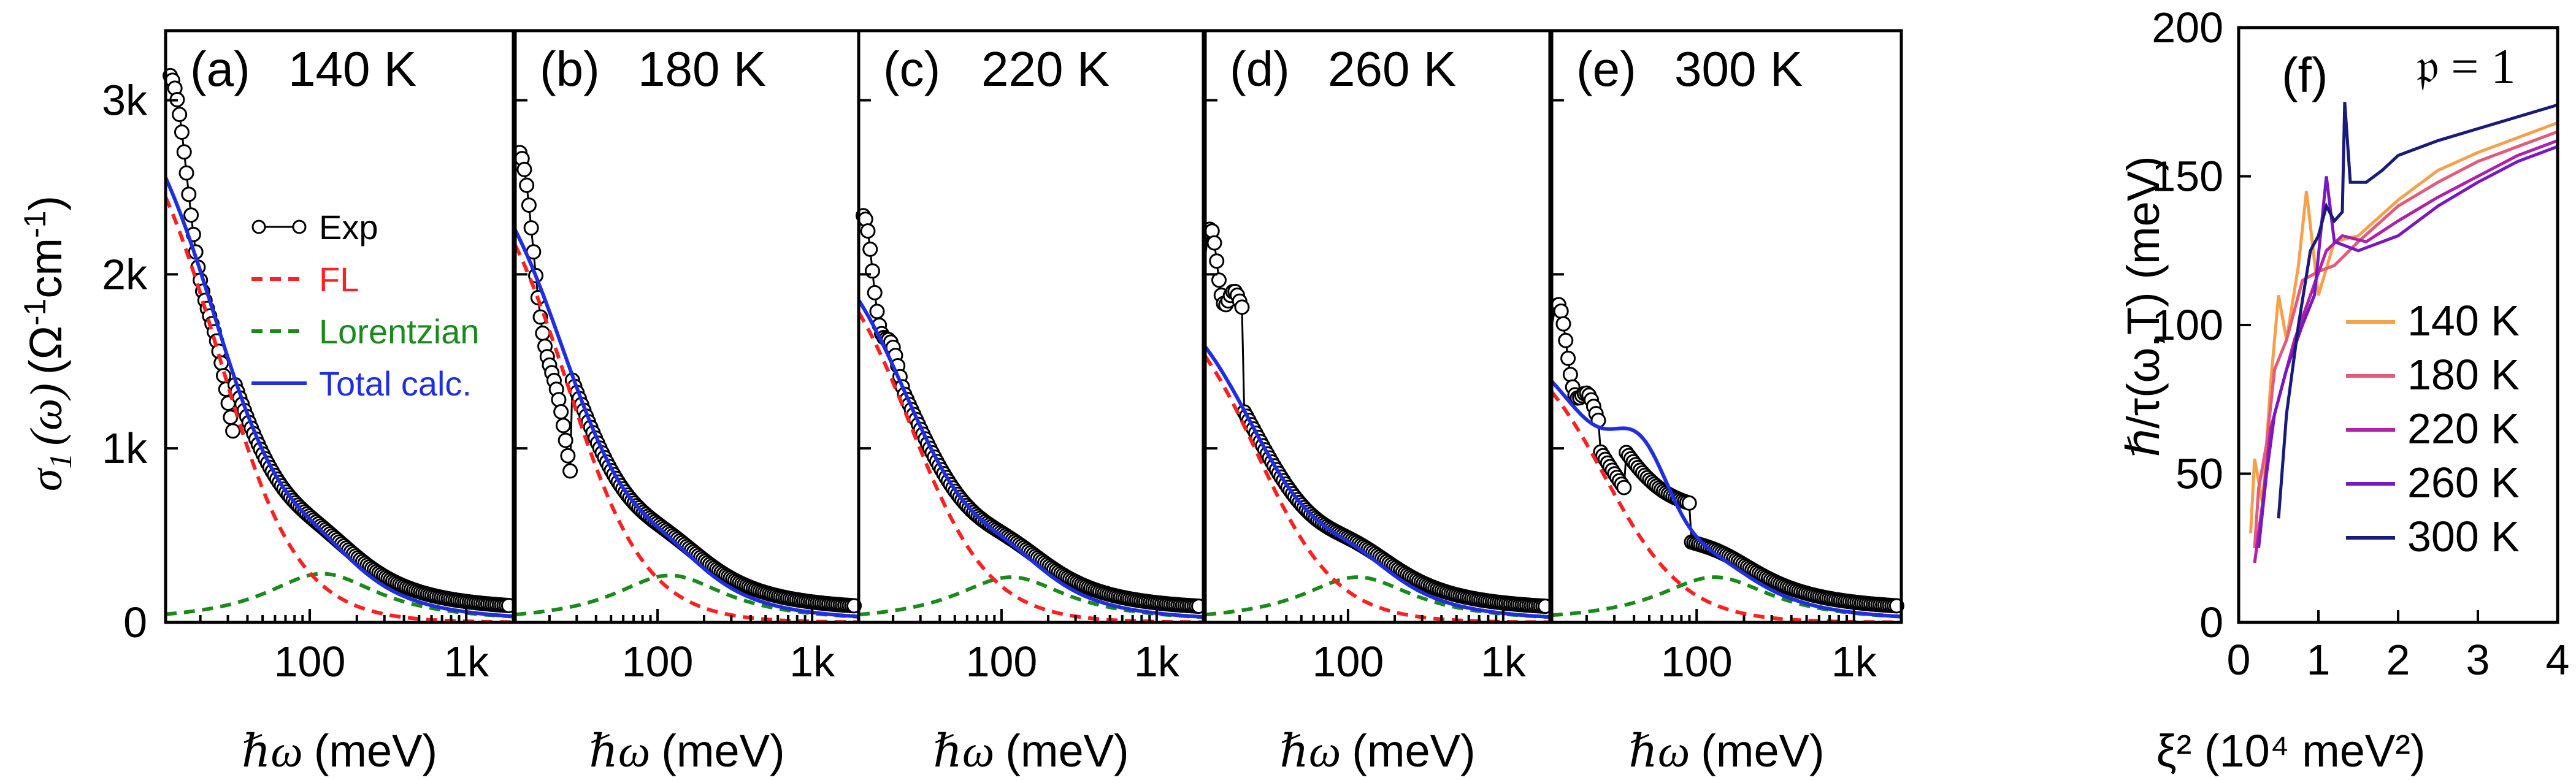  Describe the element at coordinates (399, 331) in the screenshot. I see `legend-label-3: Lorentzian` at that location.